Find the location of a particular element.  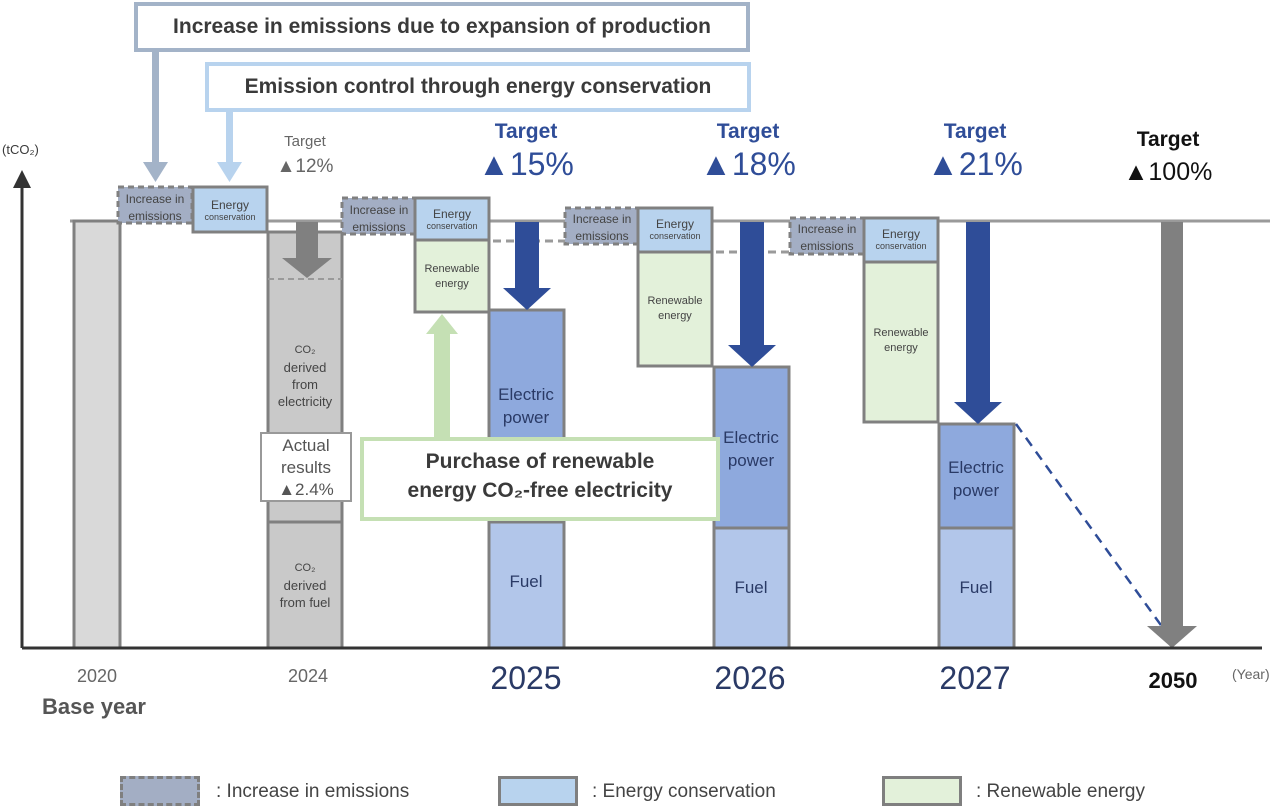

electric-bar-2027 is located at coordinates (976, 476).